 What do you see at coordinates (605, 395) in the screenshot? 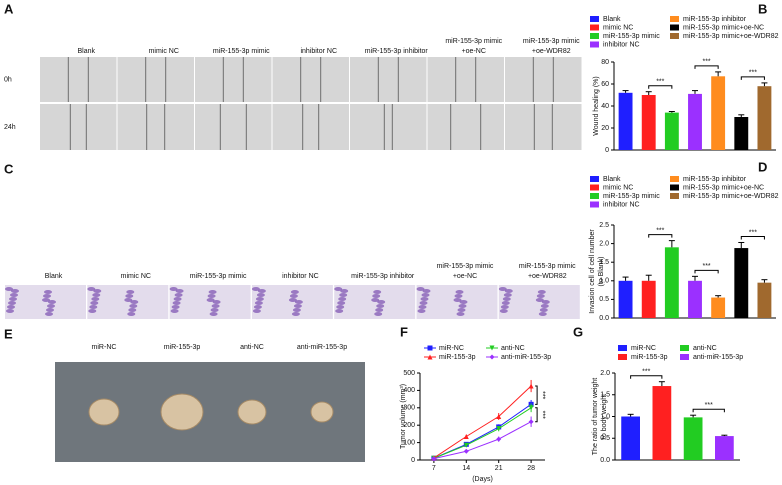
I see `y-tick-label: 1.5` at bounding box center [605, 395].